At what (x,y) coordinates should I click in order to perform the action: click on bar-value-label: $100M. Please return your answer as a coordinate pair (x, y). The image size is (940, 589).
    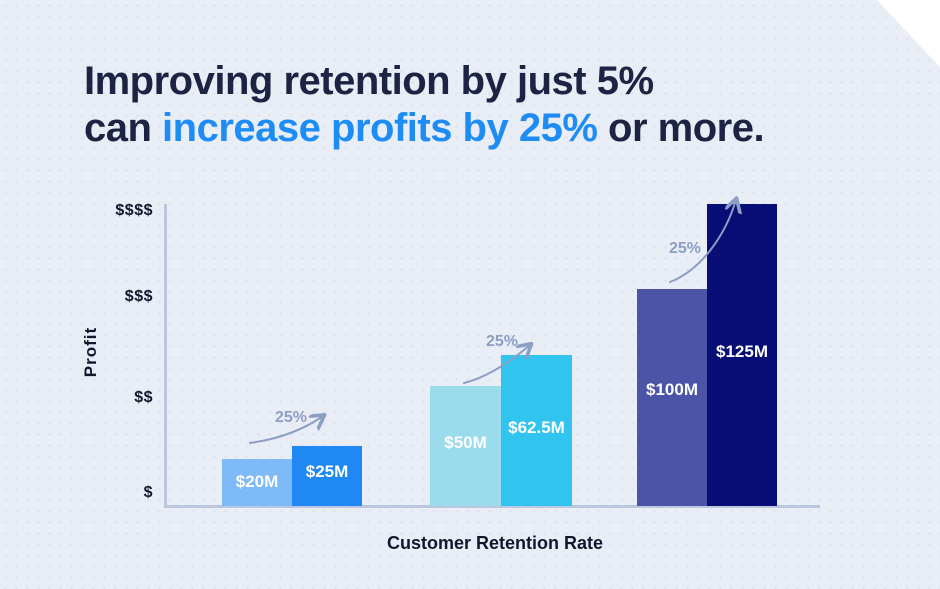
    Looking at the image, I should click on (672, 389).